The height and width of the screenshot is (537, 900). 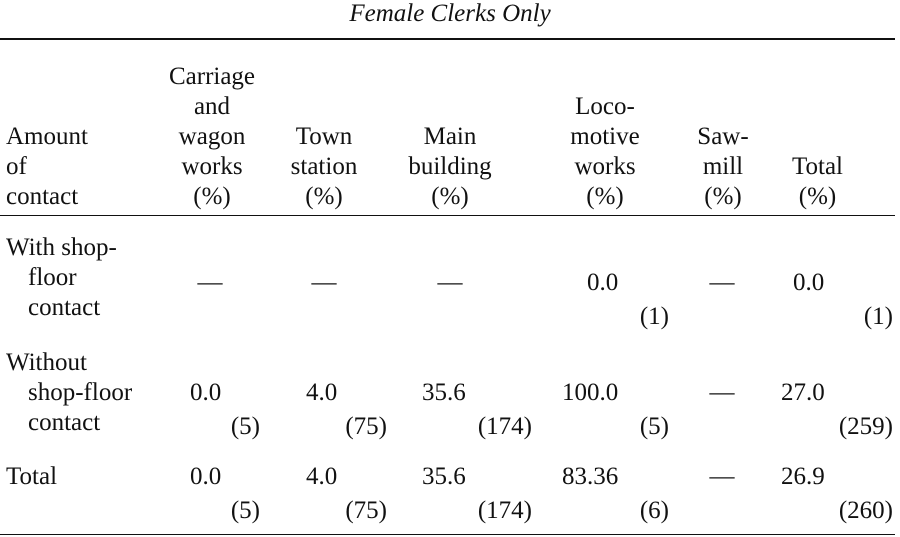 I want to click on header-text: Total, so click(x=817, y=166).